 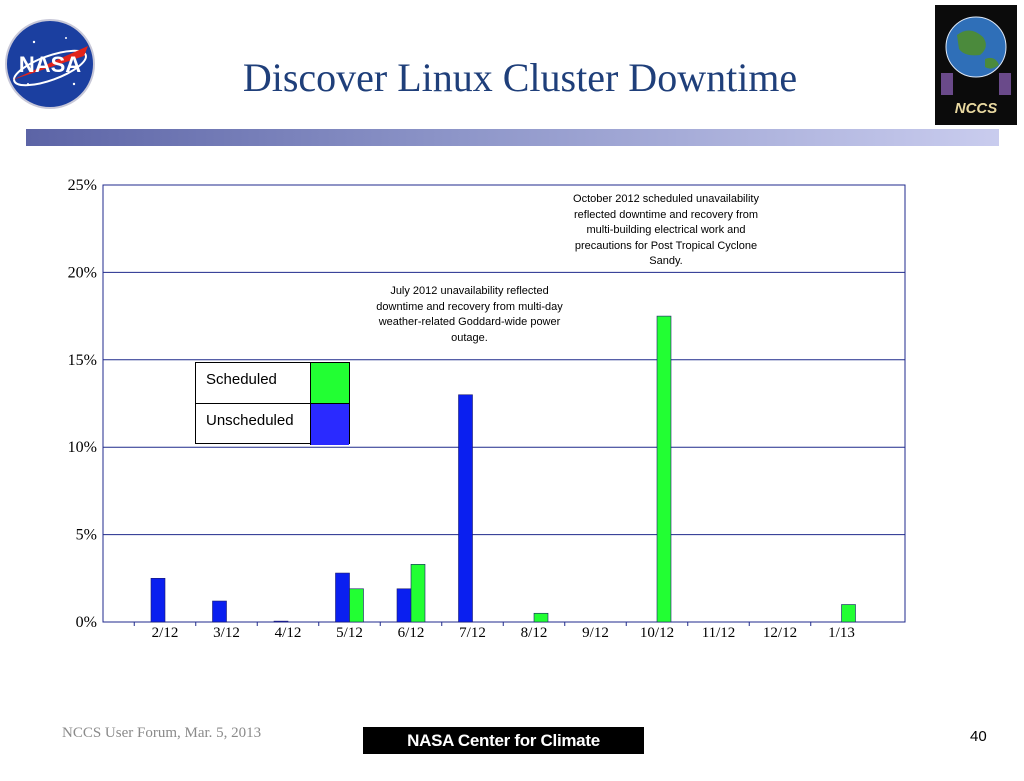 I want to click on x-tick-label: 4/12, so click(x=288, y=633).